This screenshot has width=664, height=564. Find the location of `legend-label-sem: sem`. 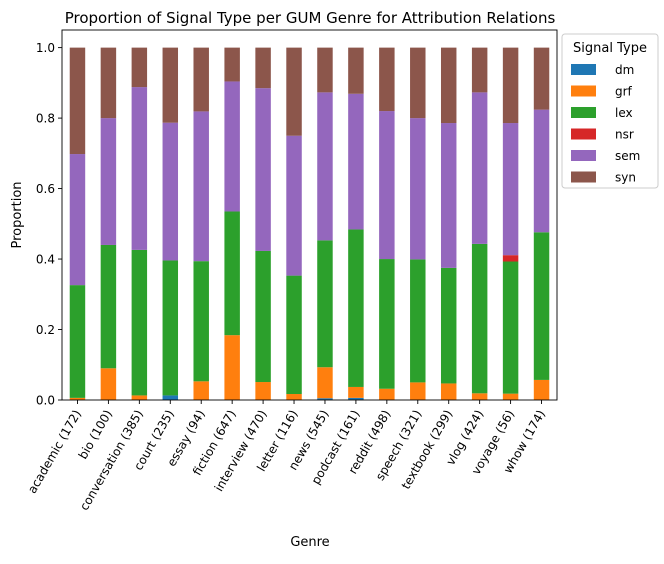

legend-label-sem: sem is located at coordinates (627, 156).